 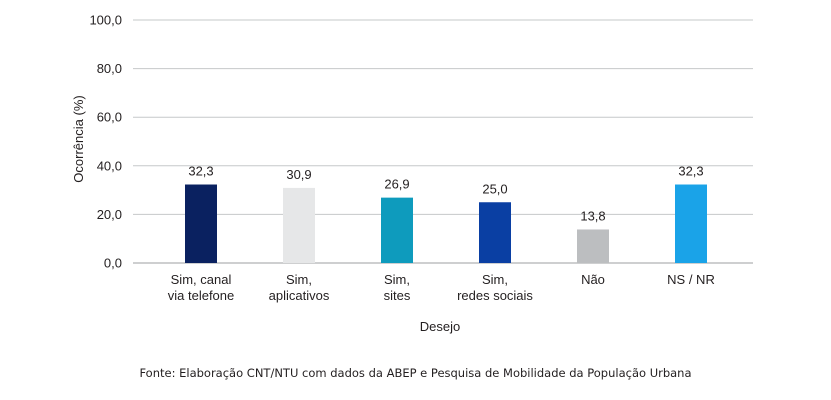 I want to click on data-labels: 32,3 30,9 26,9 25,0 13,8 32,3, so click(x=445, y=194).